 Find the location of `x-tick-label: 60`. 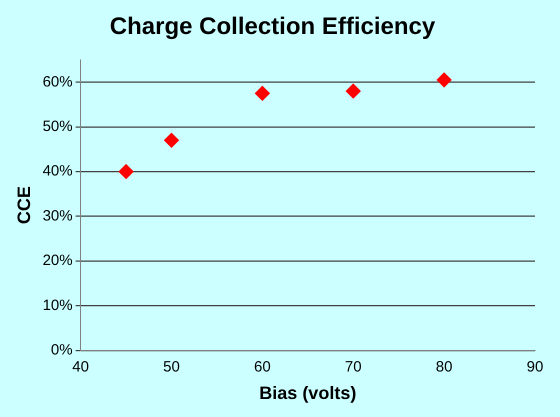

x-tick-label: 60 is located at coordinates (262, 367).